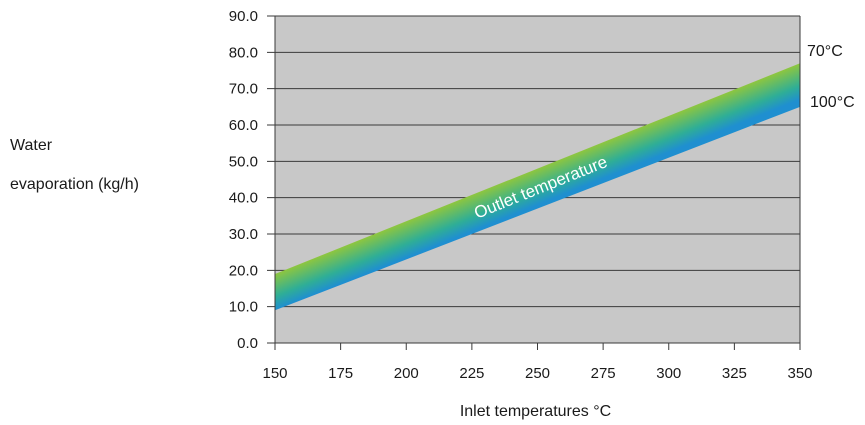  Describe the element at coordinates (603, 373) in the screenshot. I see `x-tick-label: 275` at that location.